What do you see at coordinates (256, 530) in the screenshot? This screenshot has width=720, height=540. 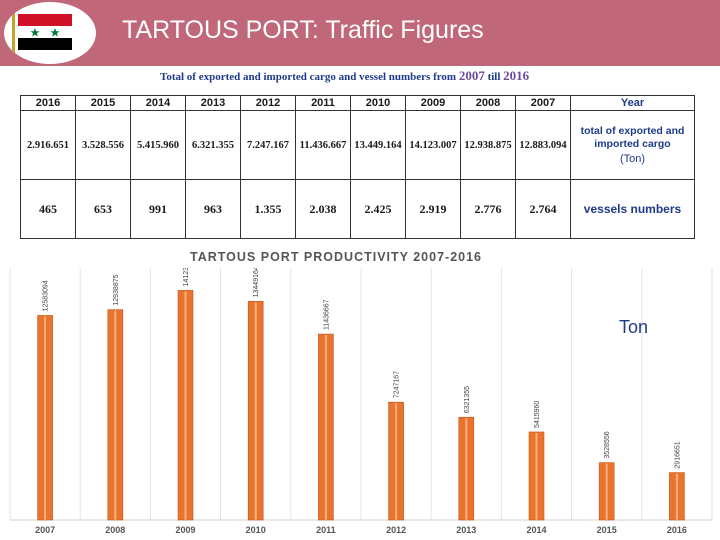 I see `x-tick-label: 2010` at bounding box center [256, 530].